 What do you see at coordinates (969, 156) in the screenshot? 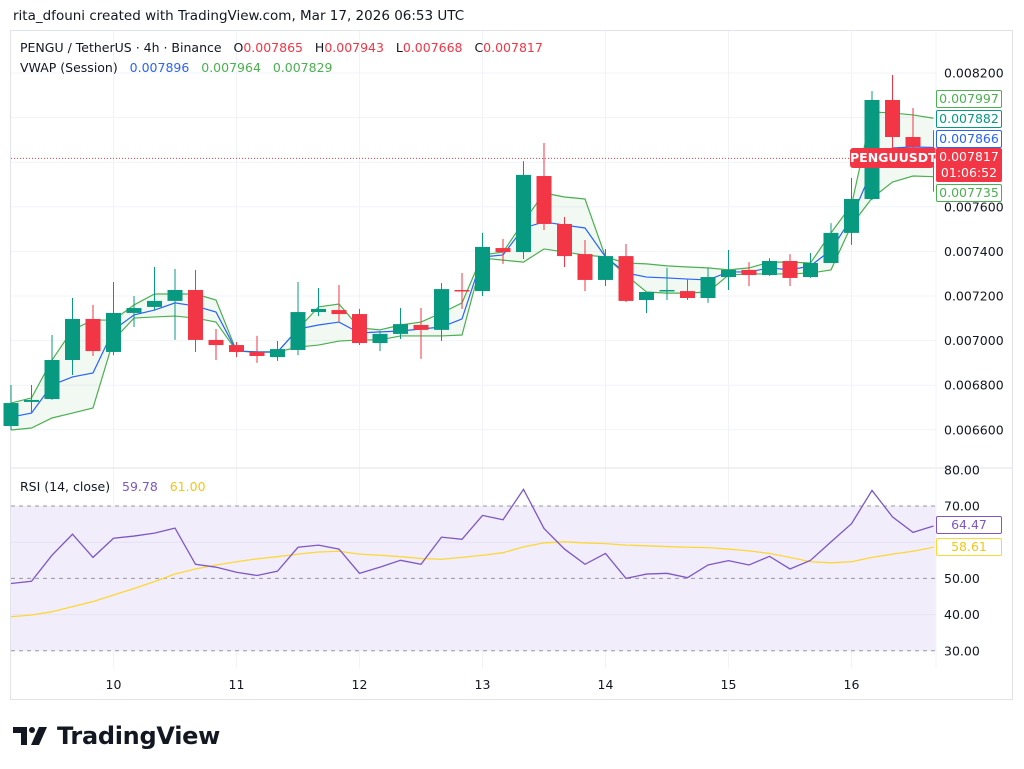
I see `last-price-value: 0.007817` at bounding box center [969, 156].